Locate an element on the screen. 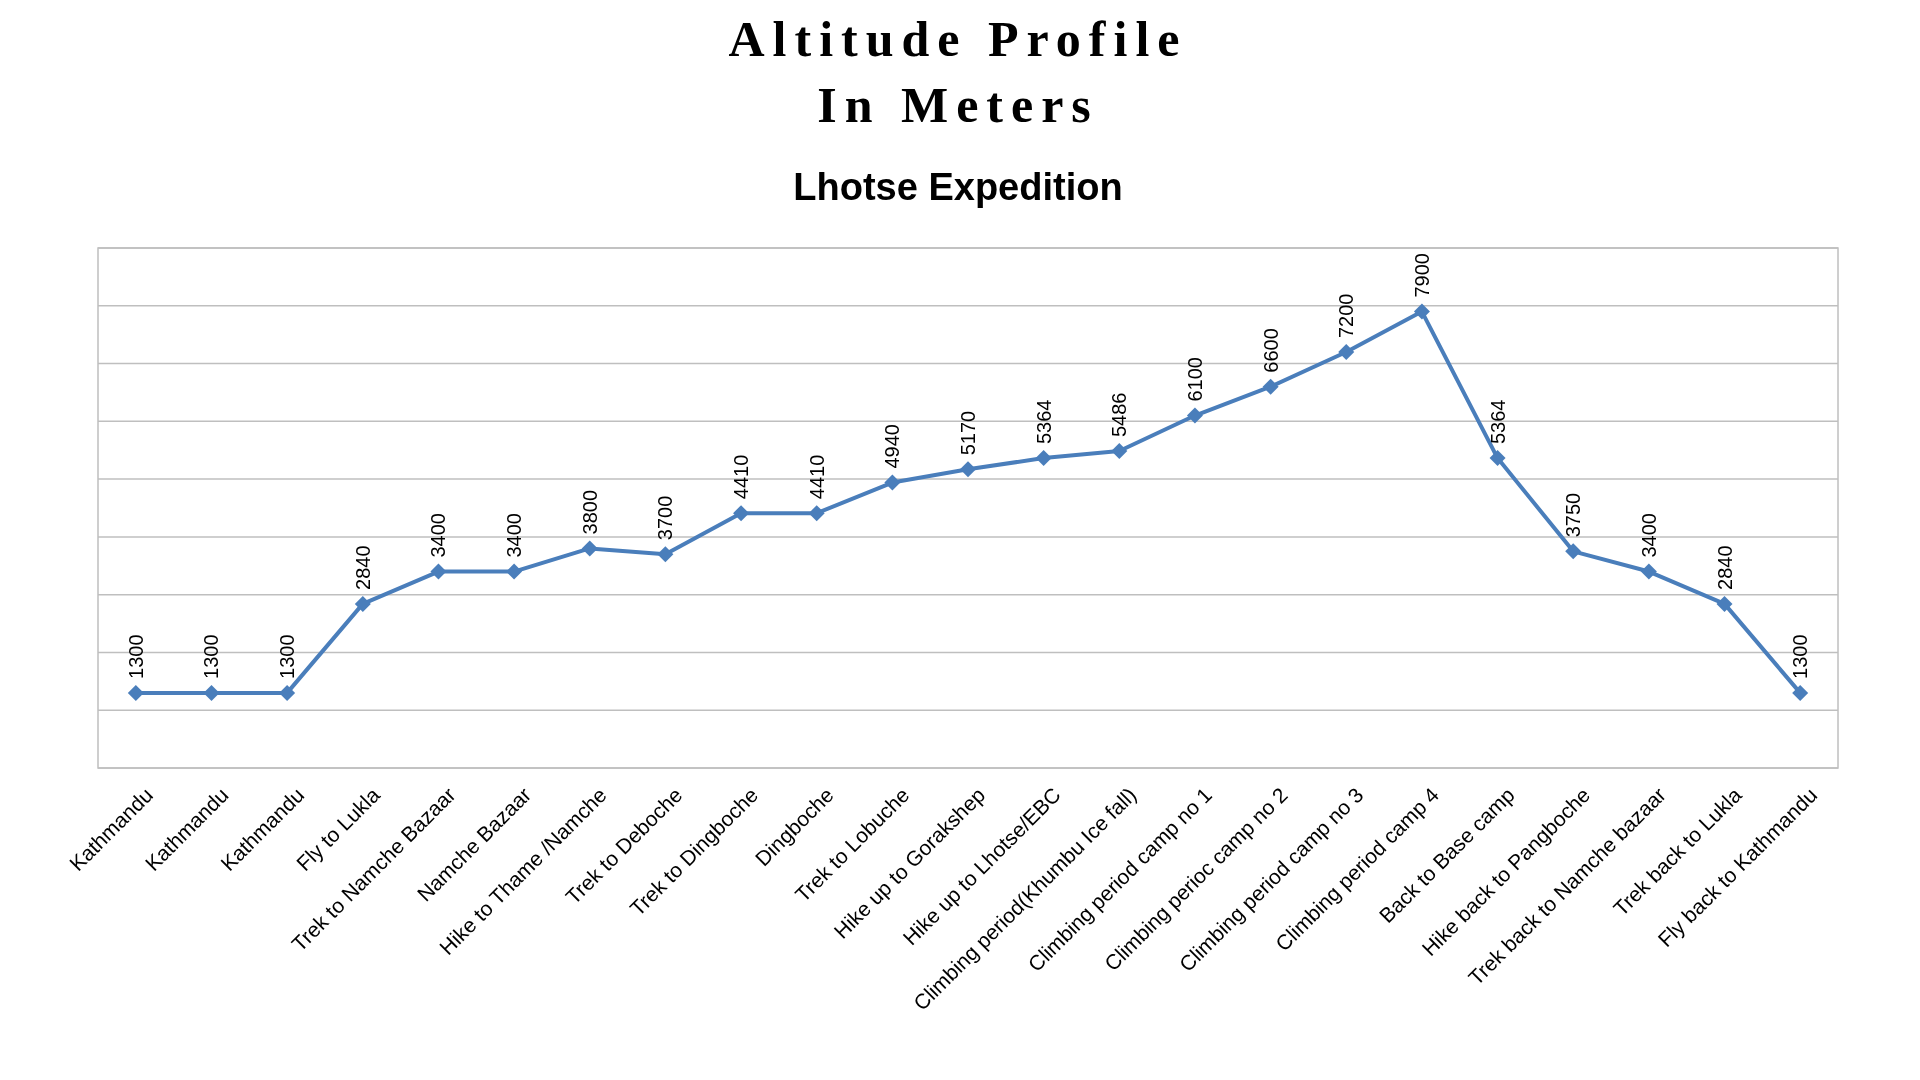 The image size is (1920, 1080). data-label: 7900 is located at coordinates (1421, 275).